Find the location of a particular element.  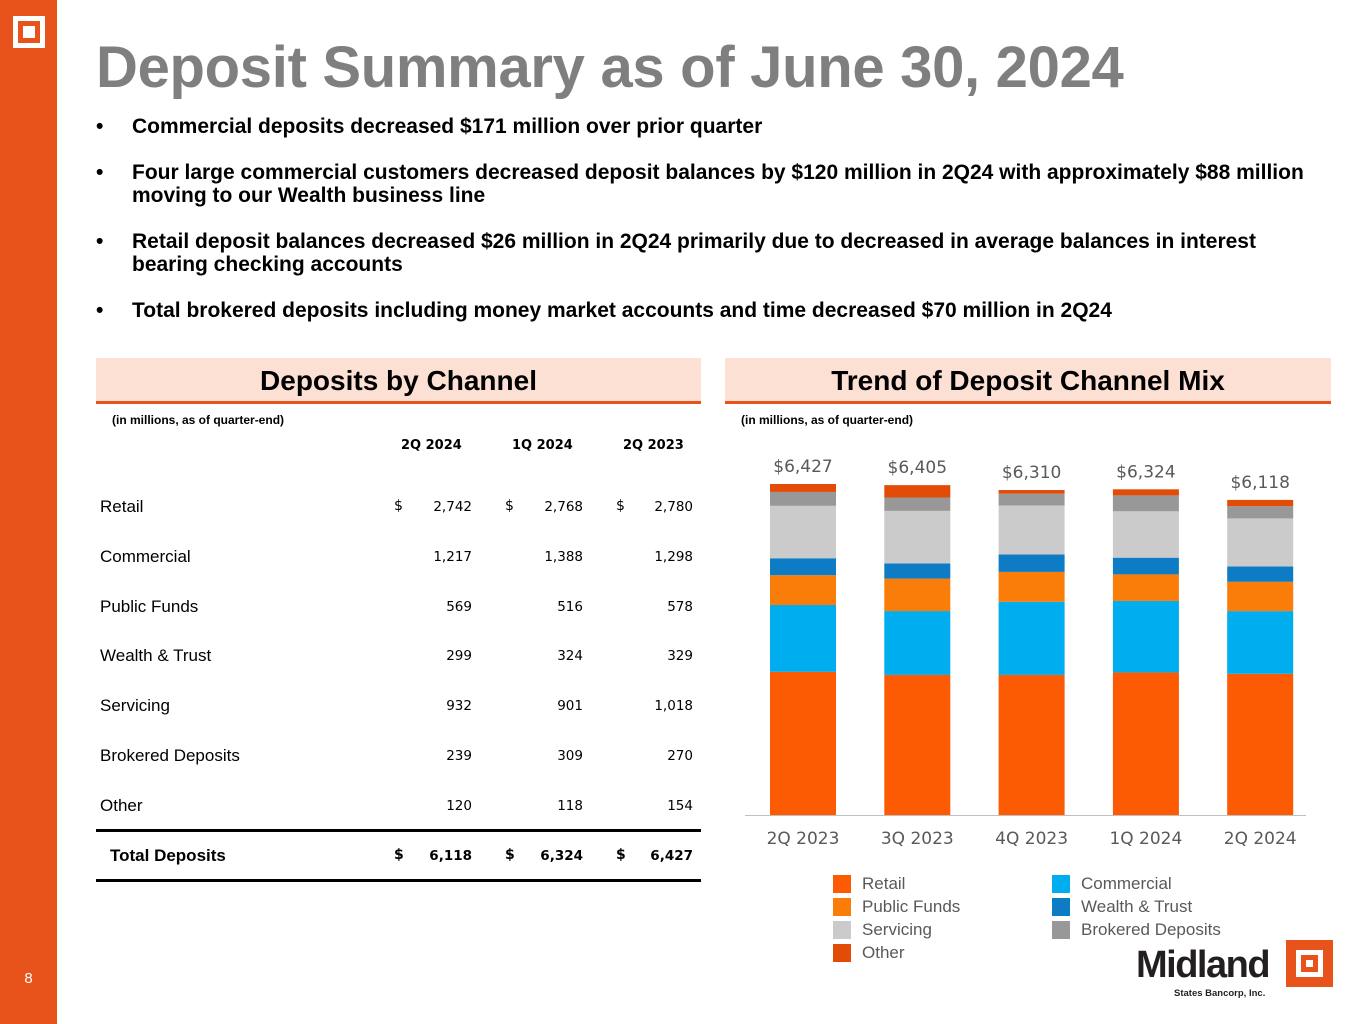

x-tick-label: 3Q 2023 is located at coordinates (917, 839).